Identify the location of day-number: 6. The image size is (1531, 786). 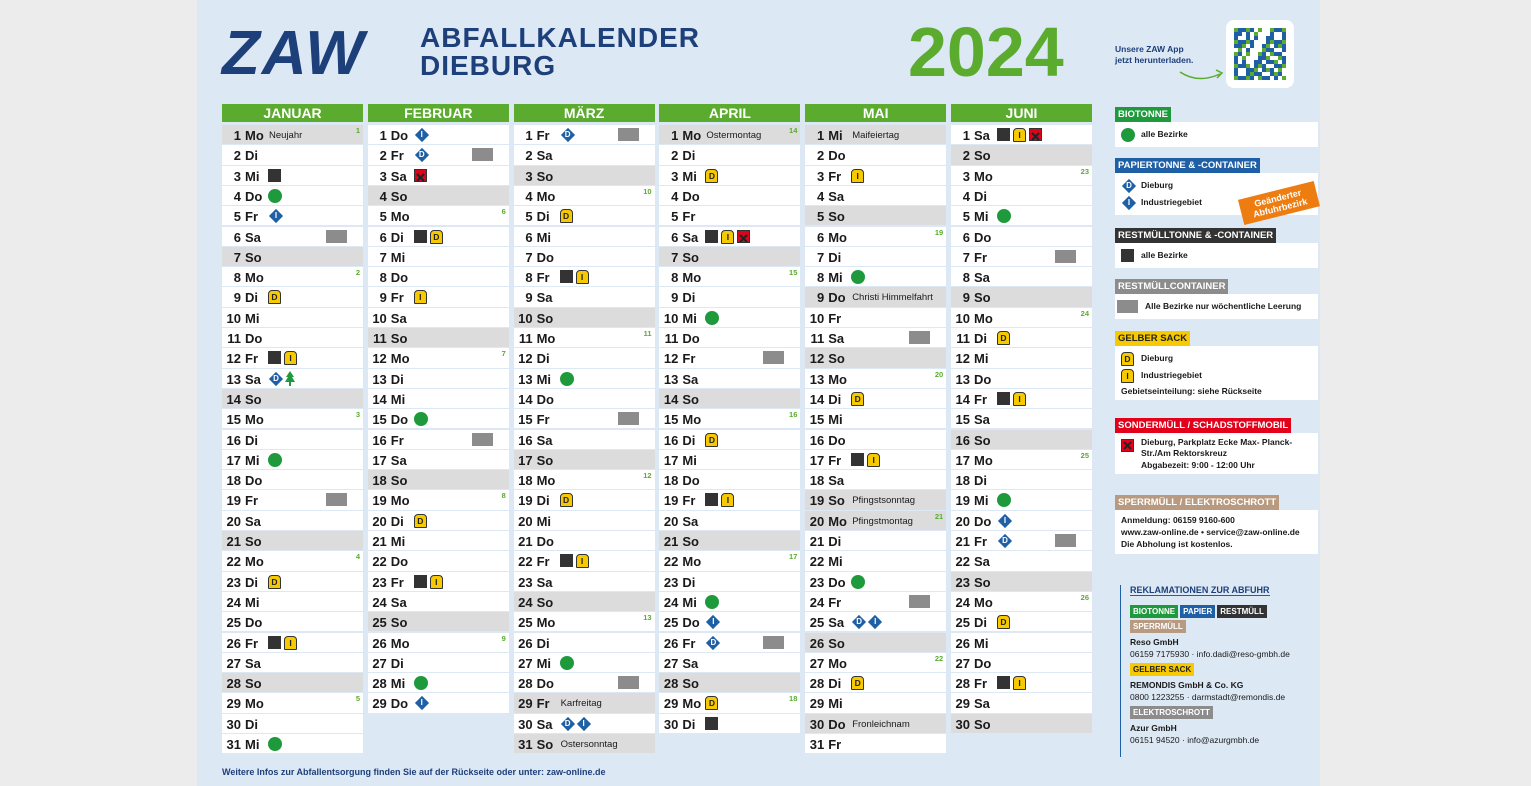
(675, 237).